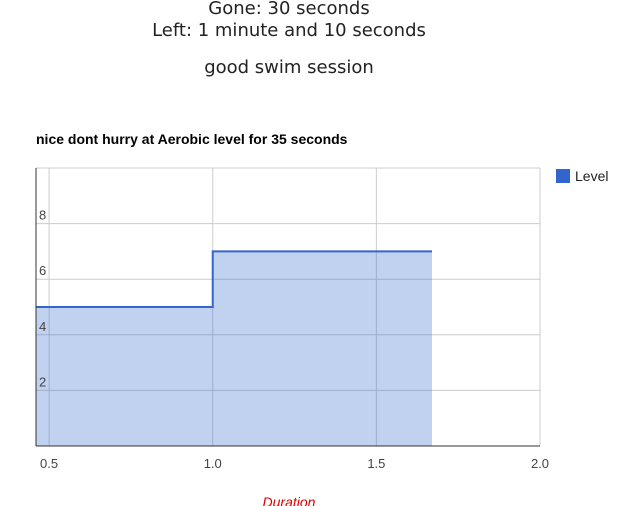 This screenshot has height=506, width=622. What do you see at coordinates (234, 279) in the screenshot?
I see `series-line-level` at bounding box center [234, 279].